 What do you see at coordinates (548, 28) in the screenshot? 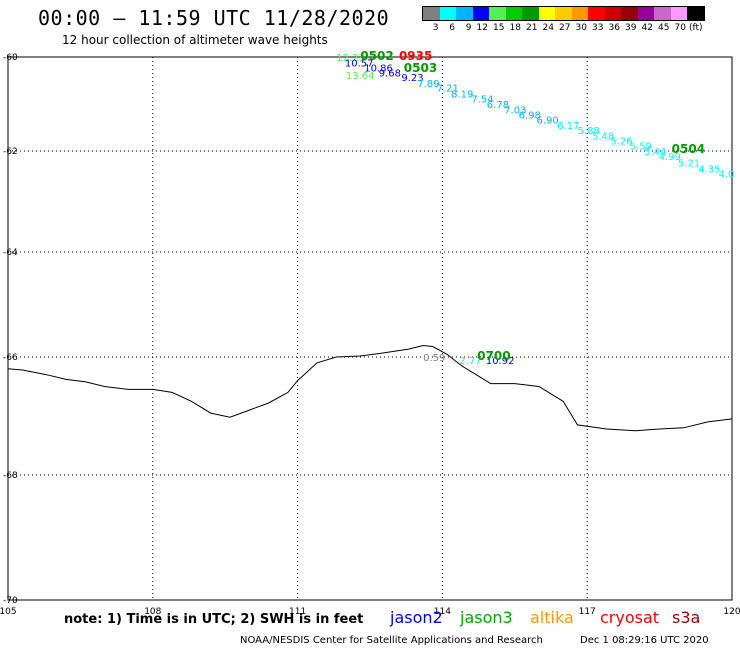
I see `legend-label: 24` at bounding box center [548, 28].